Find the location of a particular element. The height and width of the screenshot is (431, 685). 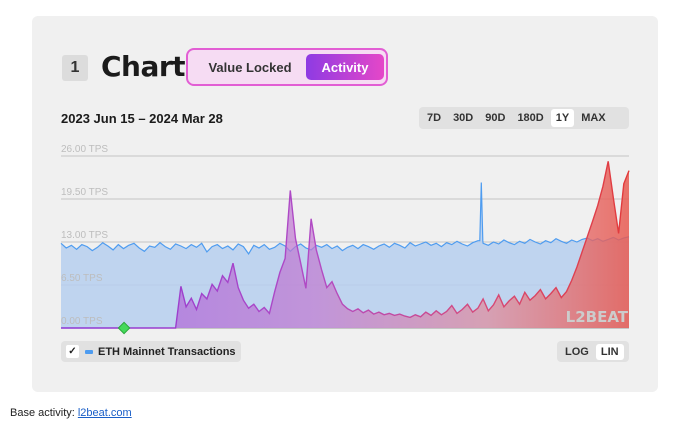

source-caption: Base activity: l2beat.com is located at coordinates (71, 413).